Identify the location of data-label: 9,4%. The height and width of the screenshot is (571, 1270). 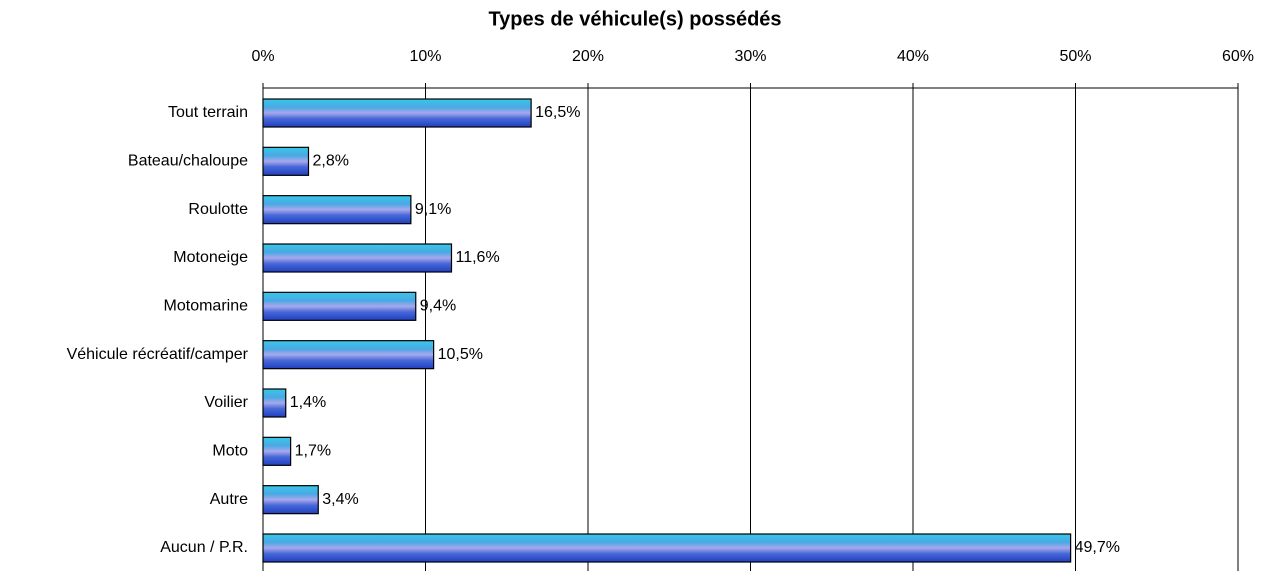
(438, 306).